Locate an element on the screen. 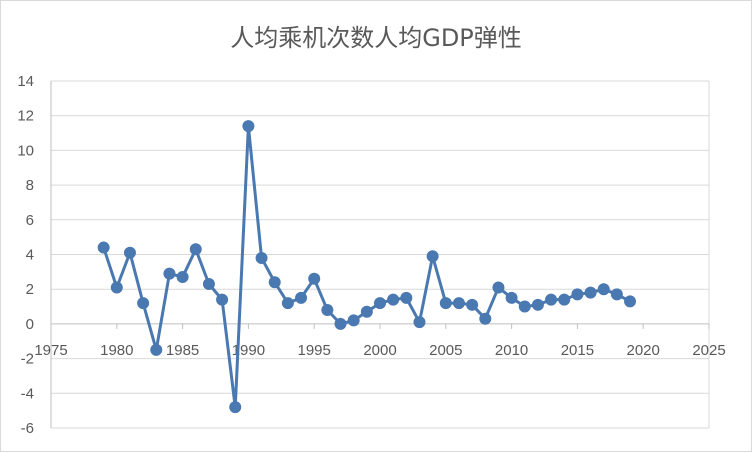 This screenshot has height=452, width=752. y-tick-label: -6 is located at coordinates (27, 428).